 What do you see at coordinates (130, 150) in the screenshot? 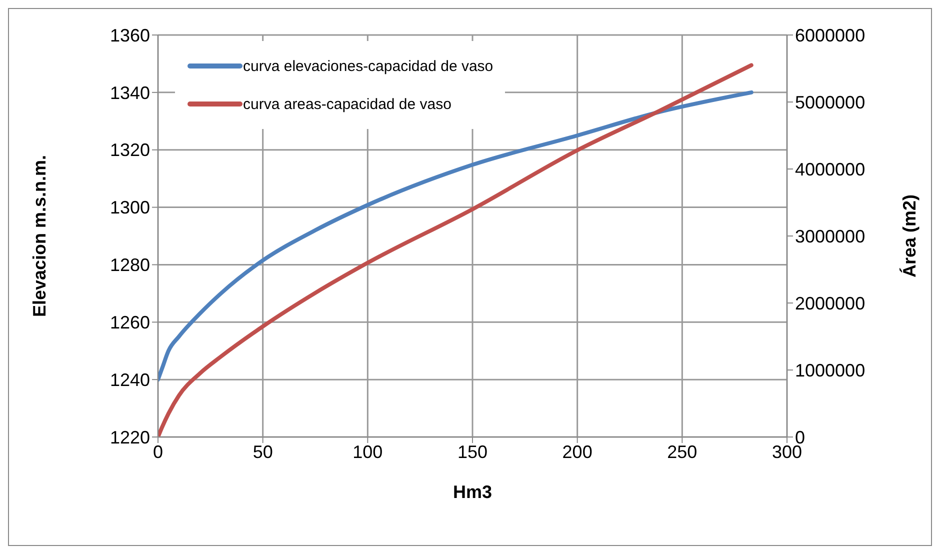
I see `y-tick-label: 1320` at bounding box center [130, 150].